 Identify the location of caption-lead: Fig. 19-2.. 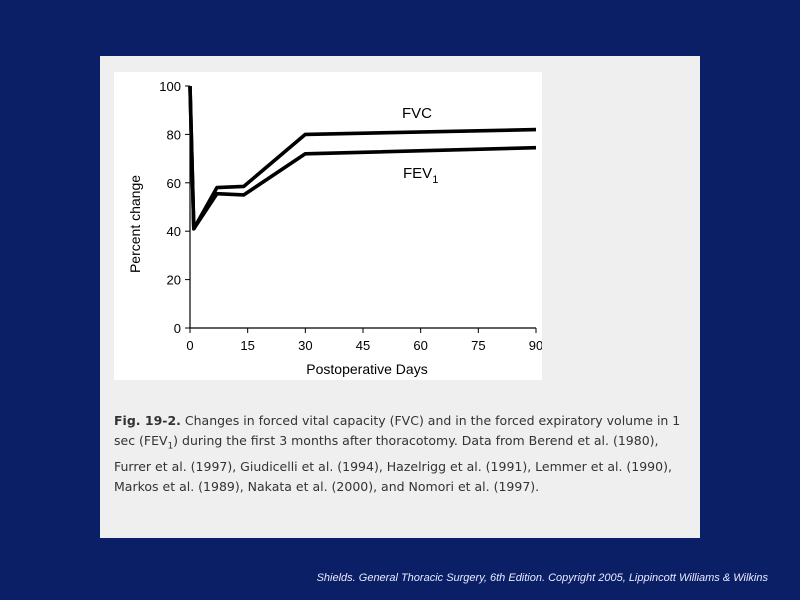
(147, 420).